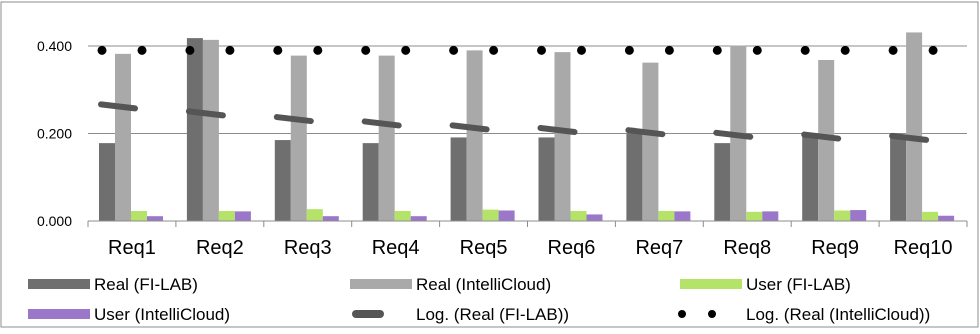 The height and width of the screenshot is (334, 980). What do you see at coordinates (835, 248) in the screenshot?
I see `x-tick-label: Req9` at bounding box center [835, 248].